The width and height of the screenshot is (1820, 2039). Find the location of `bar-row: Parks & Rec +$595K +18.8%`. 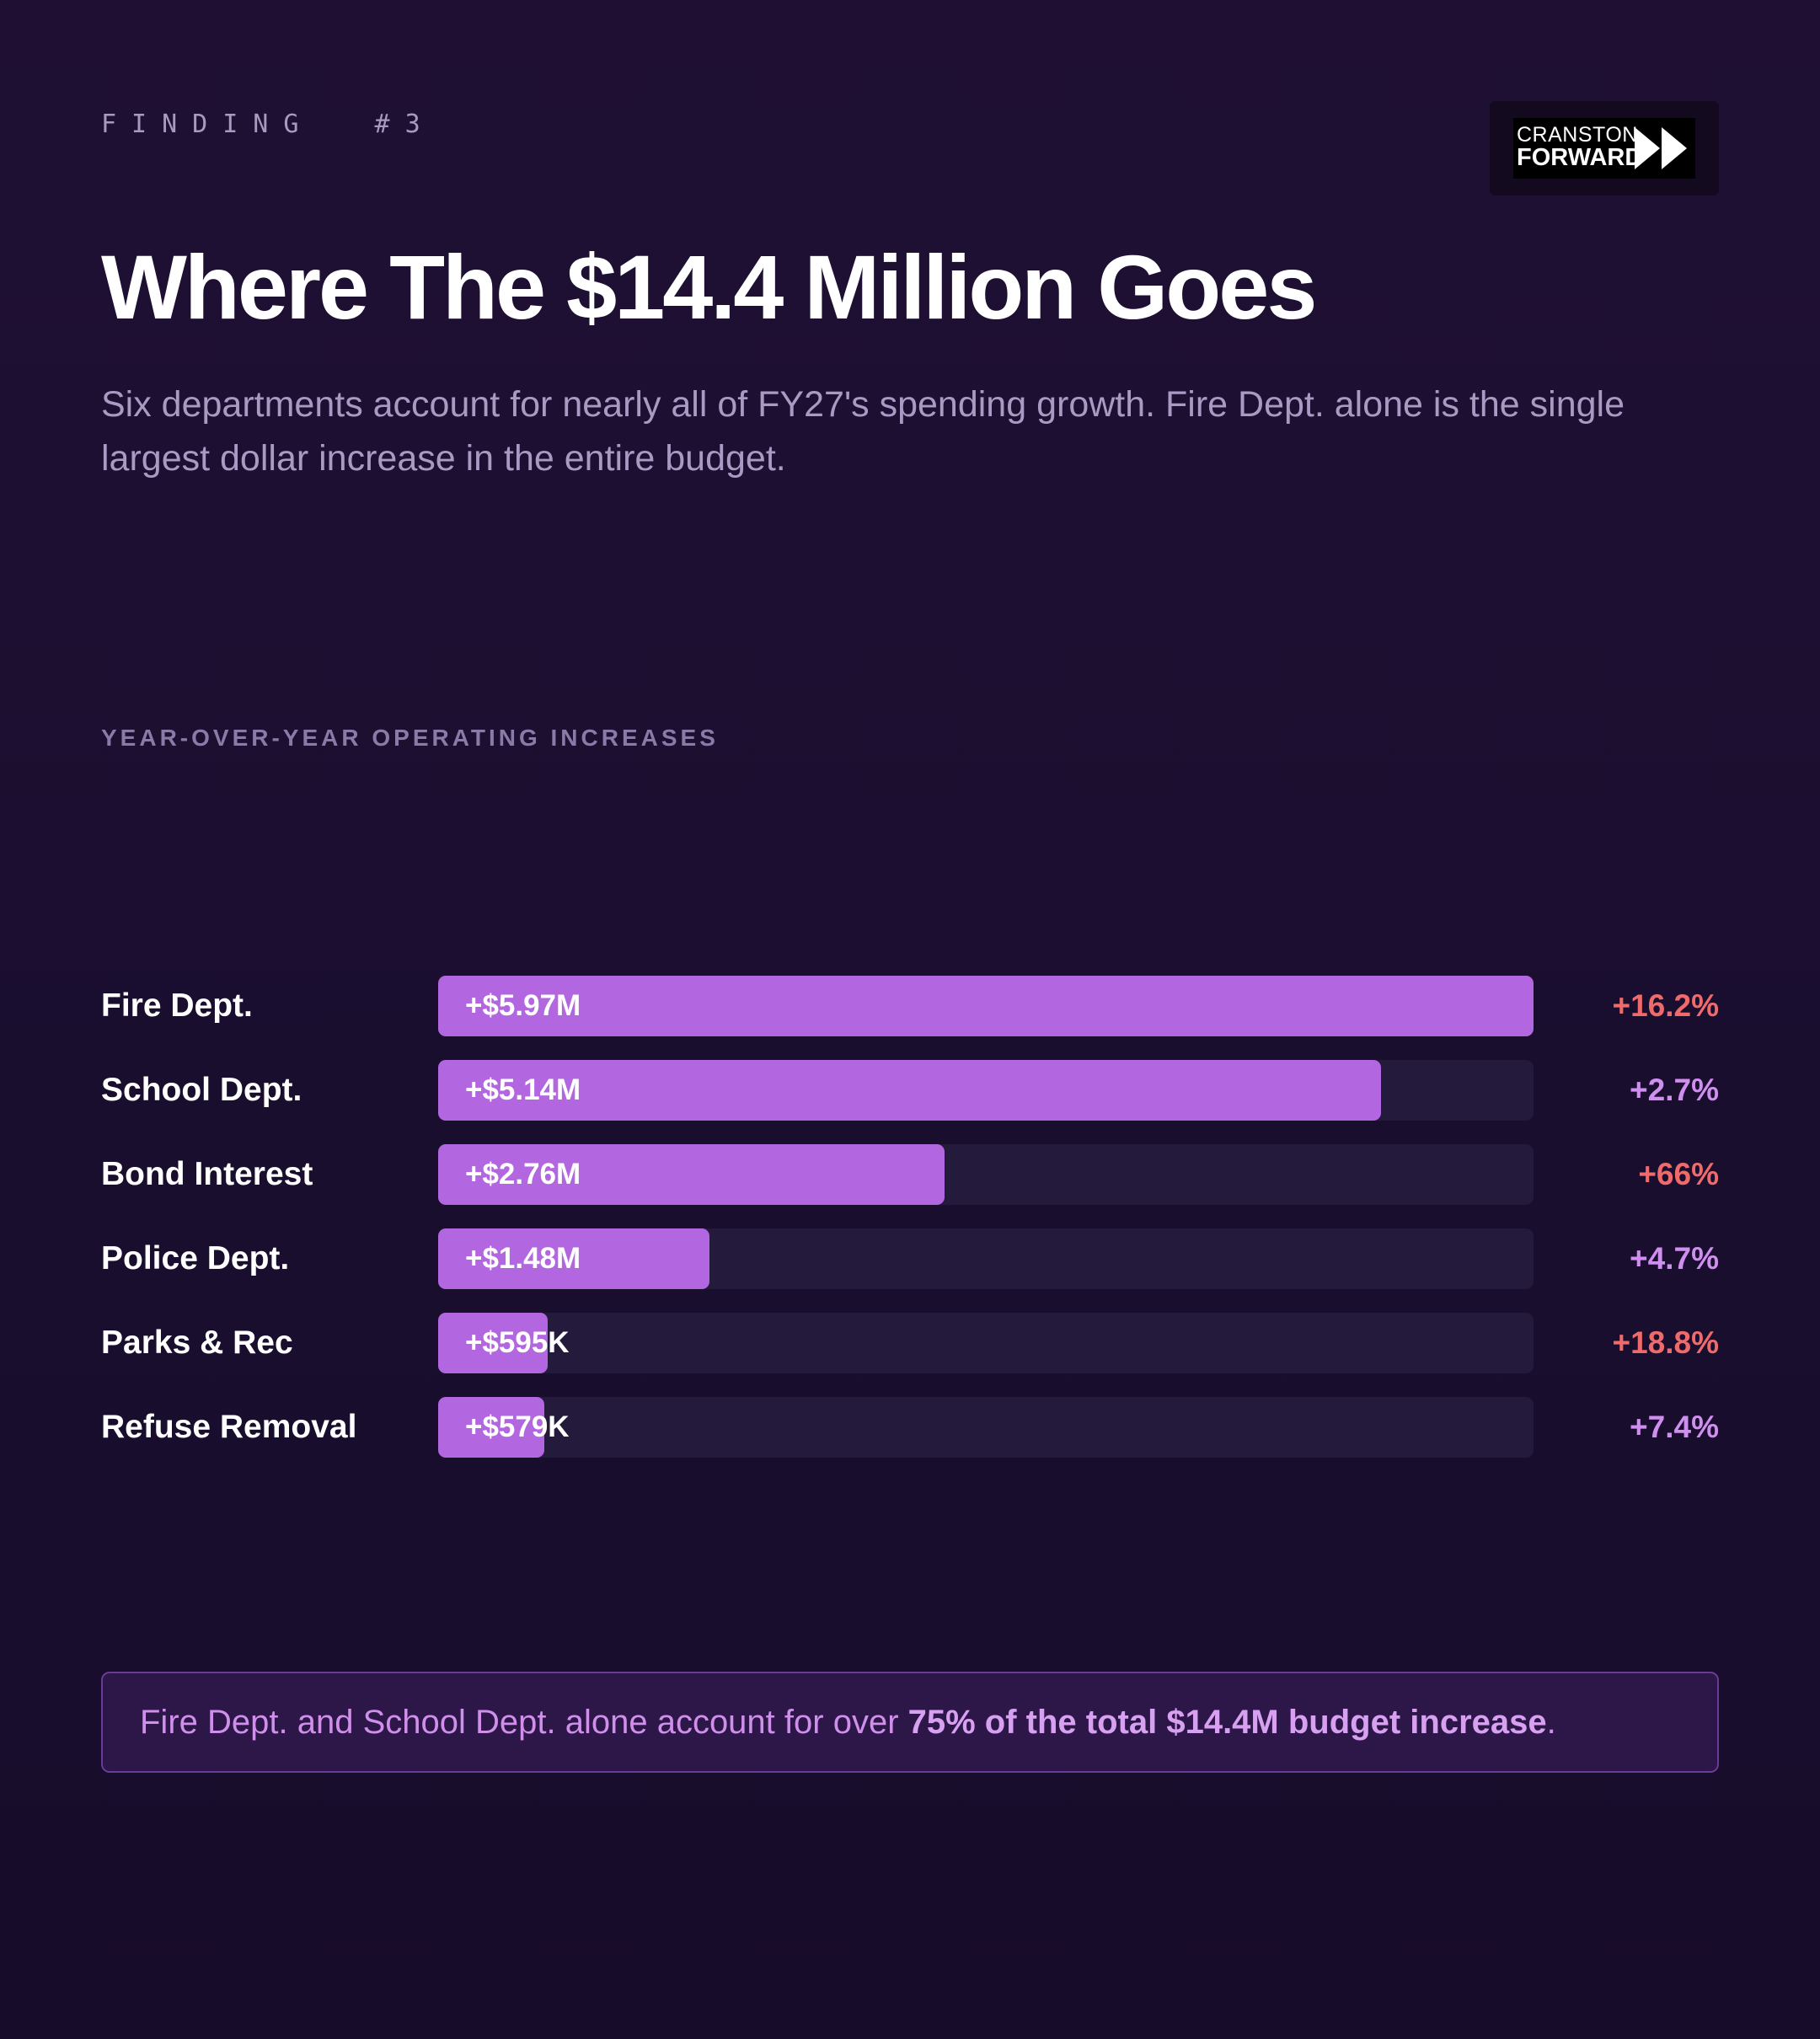

bar-row: Parks & Rec +$595K +18.8% is located at coordinates (910, 1343).